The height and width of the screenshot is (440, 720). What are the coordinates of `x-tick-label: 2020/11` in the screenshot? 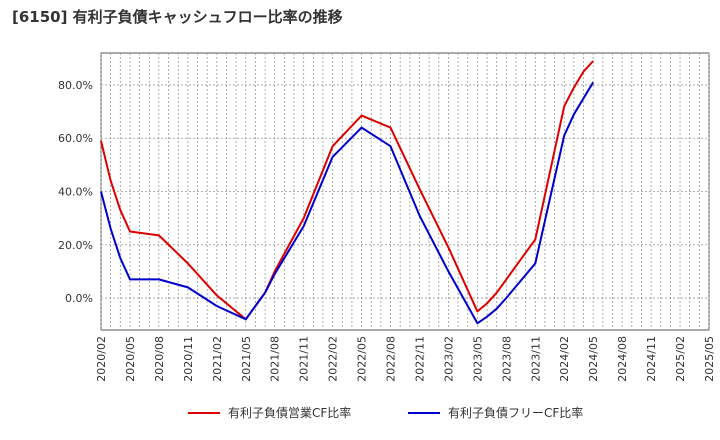 It's located at (188, 359).